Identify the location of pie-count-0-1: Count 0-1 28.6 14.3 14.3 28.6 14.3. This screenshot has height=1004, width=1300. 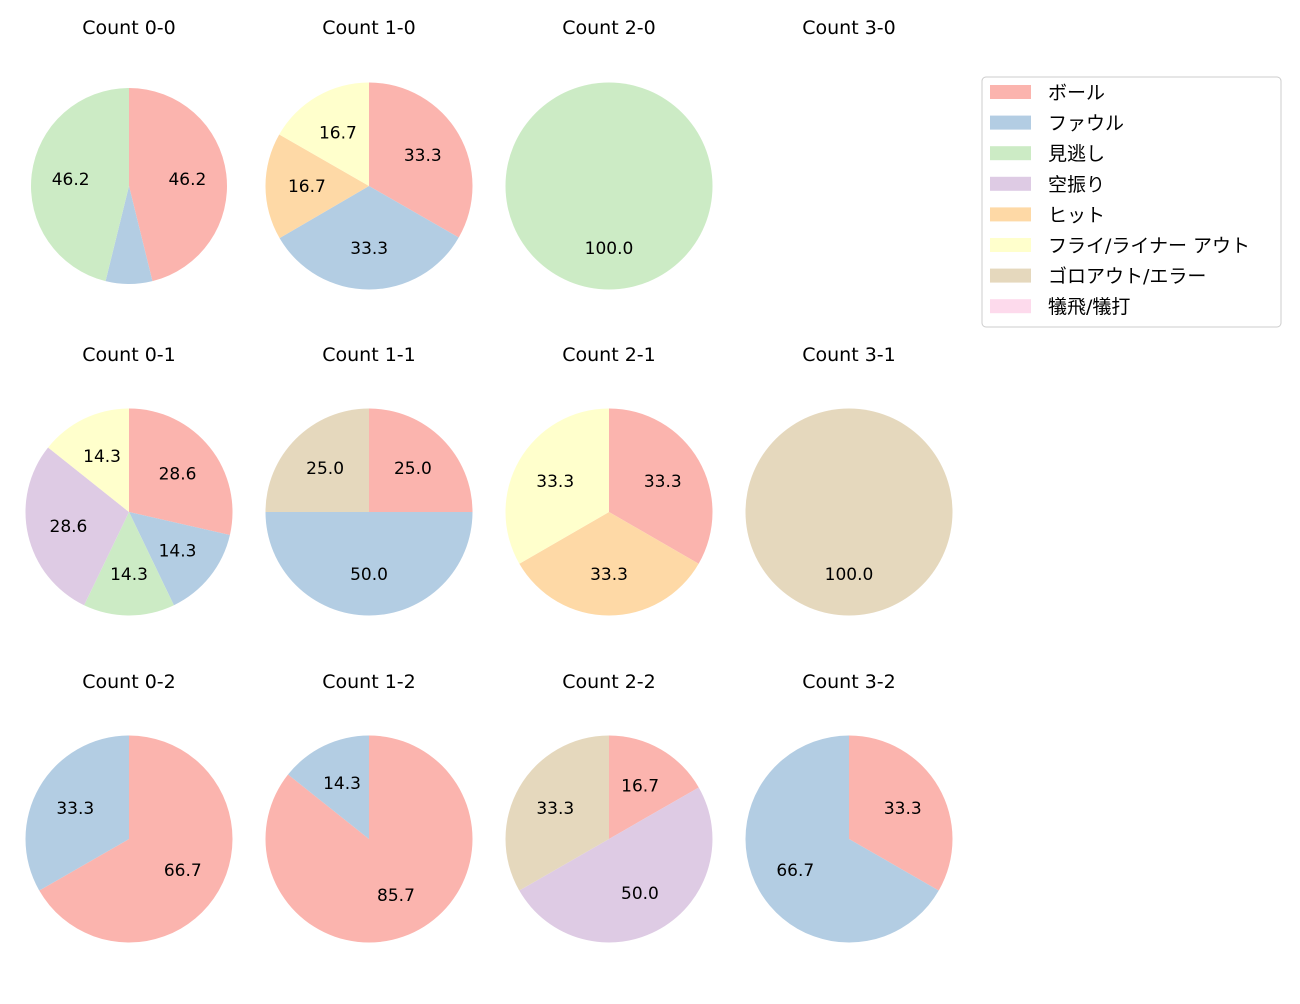
(129, 480).